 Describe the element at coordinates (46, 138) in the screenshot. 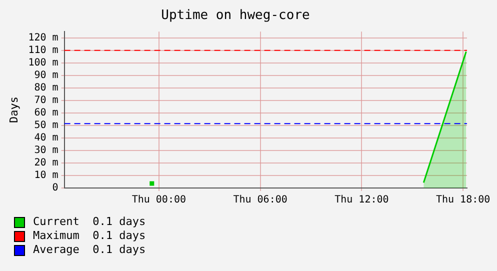

I see `y-tick-label: 40 m` at that location.